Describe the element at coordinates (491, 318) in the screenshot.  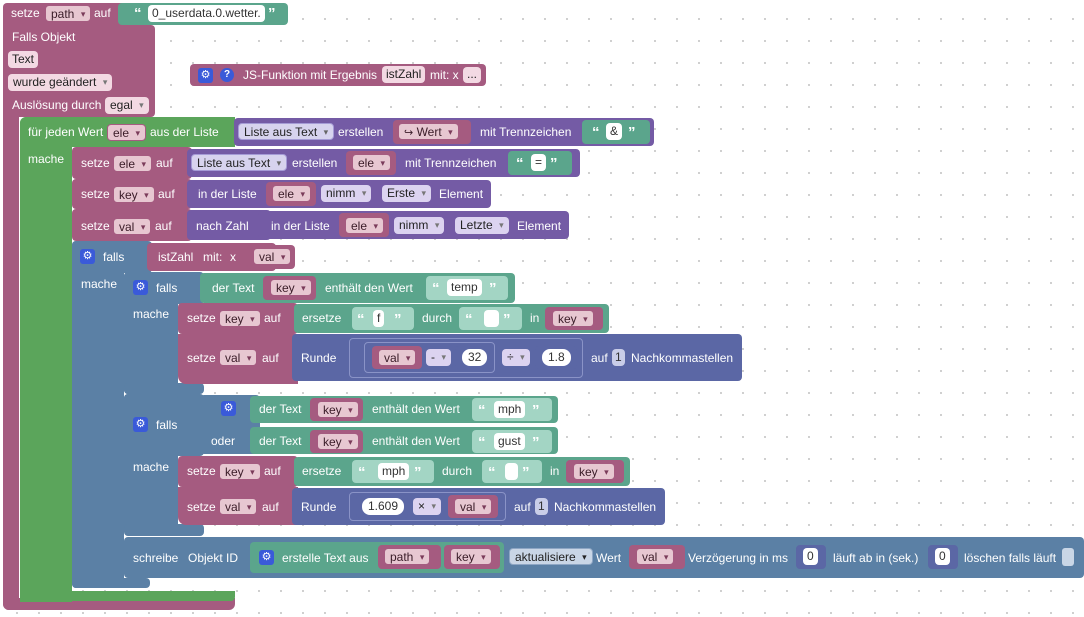
I see `replace-value` at that location.